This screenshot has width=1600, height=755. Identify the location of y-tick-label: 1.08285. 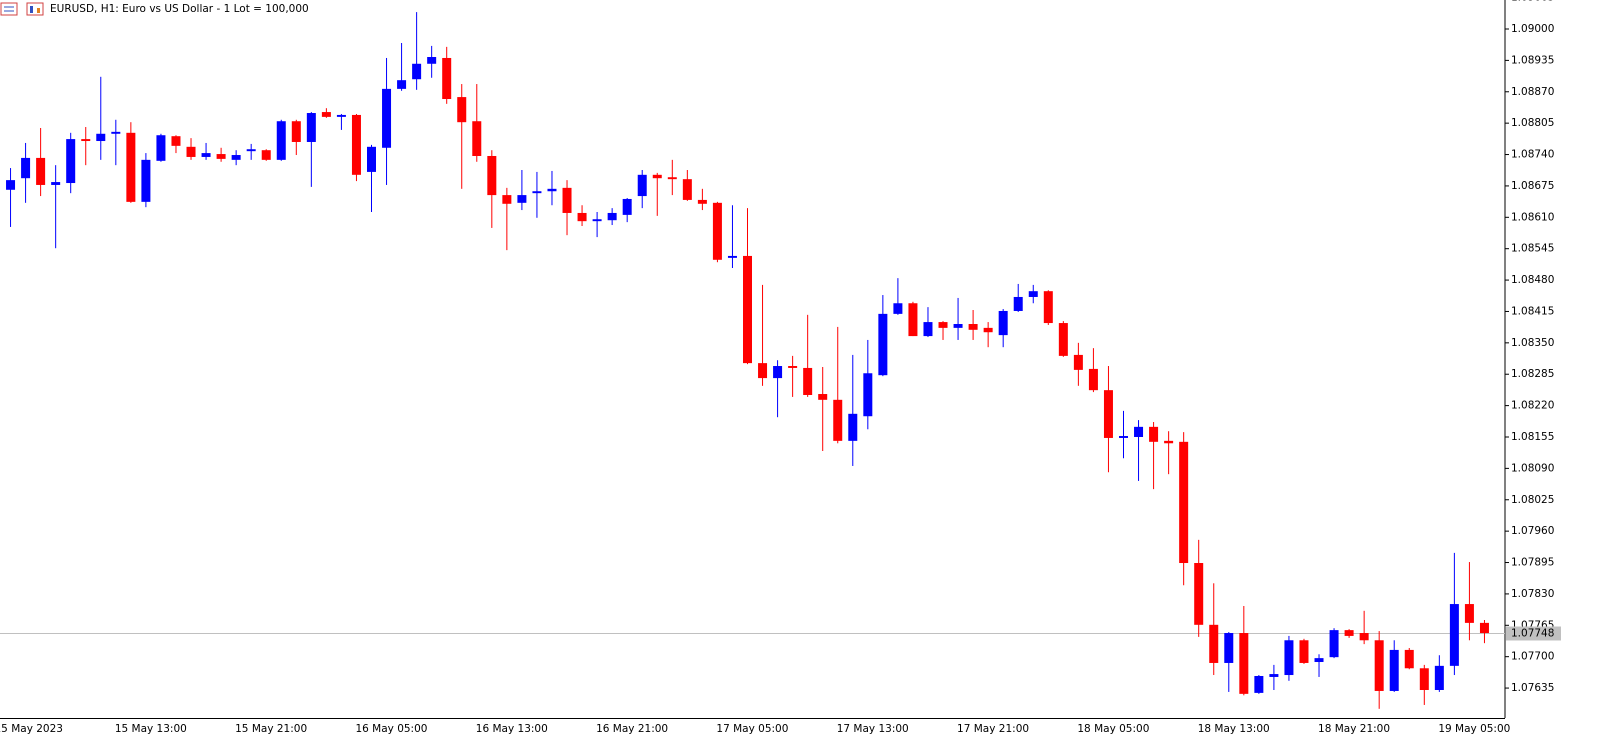
(1532, 374).